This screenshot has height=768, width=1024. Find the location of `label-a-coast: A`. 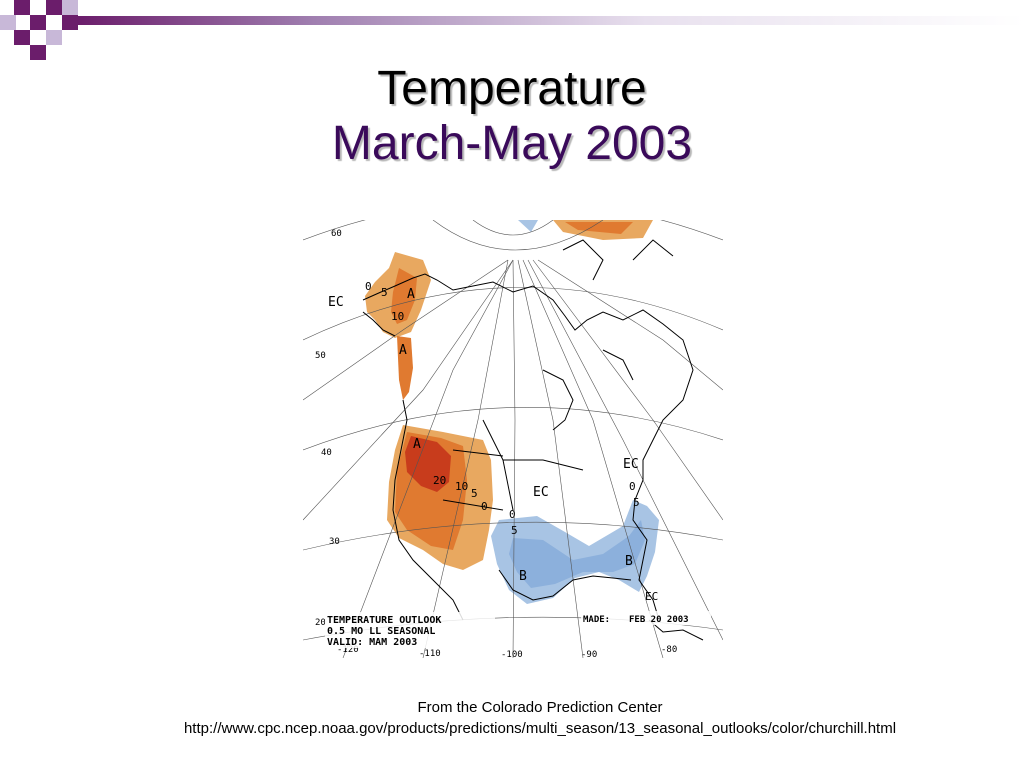

label-a-coast: A is located at coordinates (403, 350).